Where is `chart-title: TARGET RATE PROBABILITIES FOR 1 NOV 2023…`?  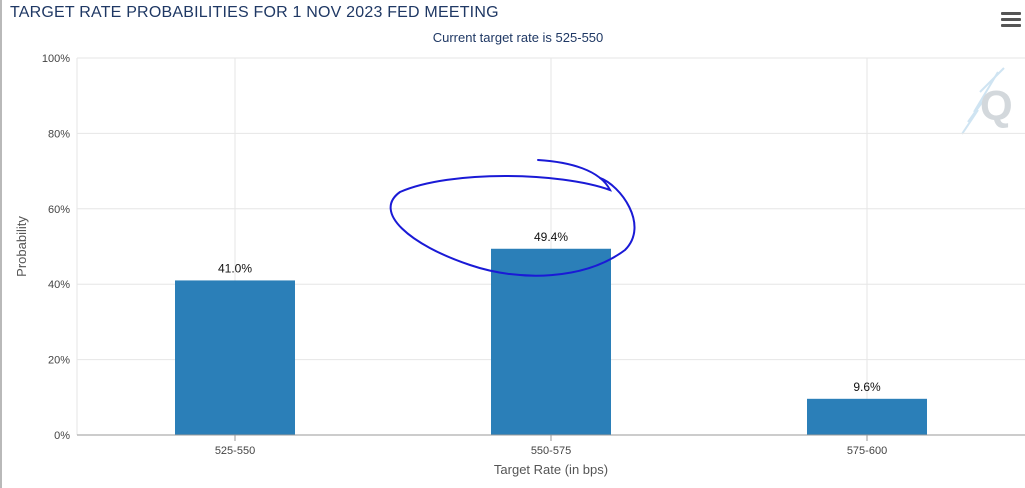
chart-title: TARGET RATE PROBABILITIES FOR 1 NOV 2023… is located at coordinates (254, 12).